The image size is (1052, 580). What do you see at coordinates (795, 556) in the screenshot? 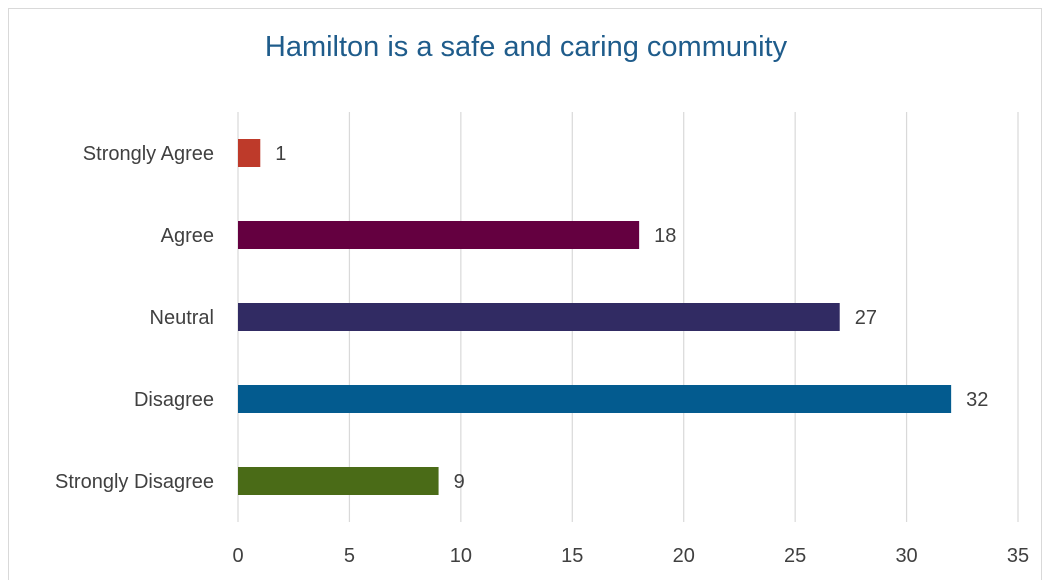
I see `x-tick-label-25: 25` at bounding box center [795, 556].